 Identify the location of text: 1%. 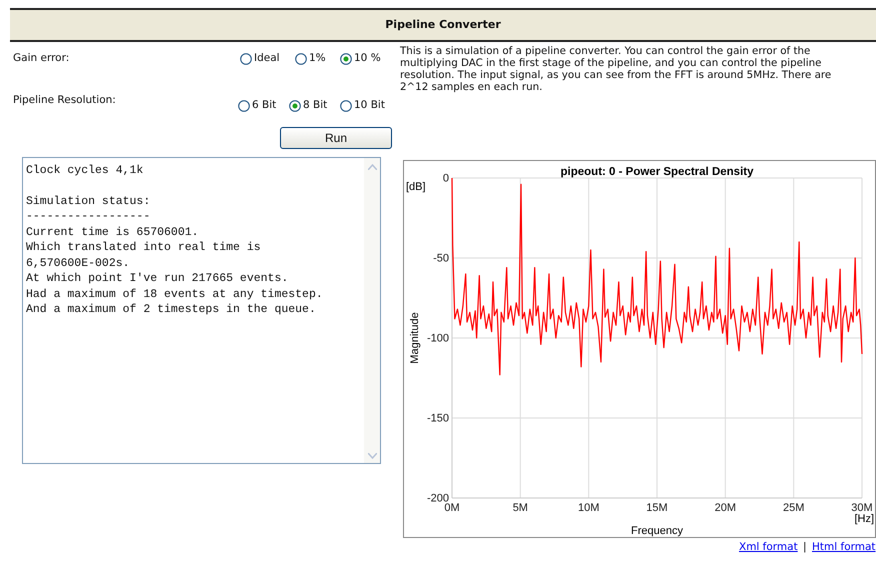
(317, 58).